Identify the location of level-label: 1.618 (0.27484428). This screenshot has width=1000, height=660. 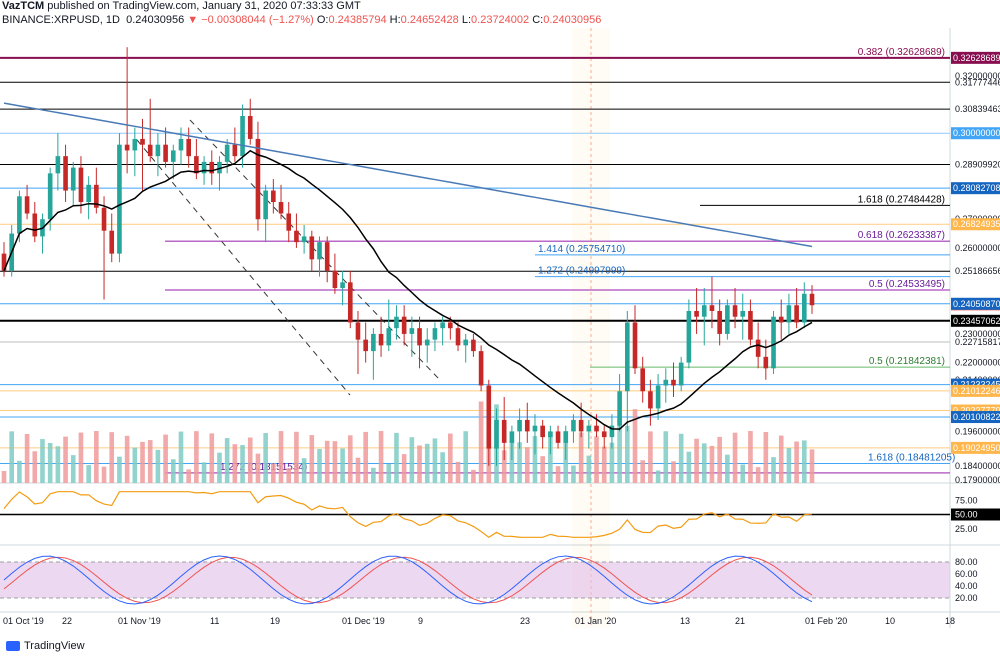
(901, 199).